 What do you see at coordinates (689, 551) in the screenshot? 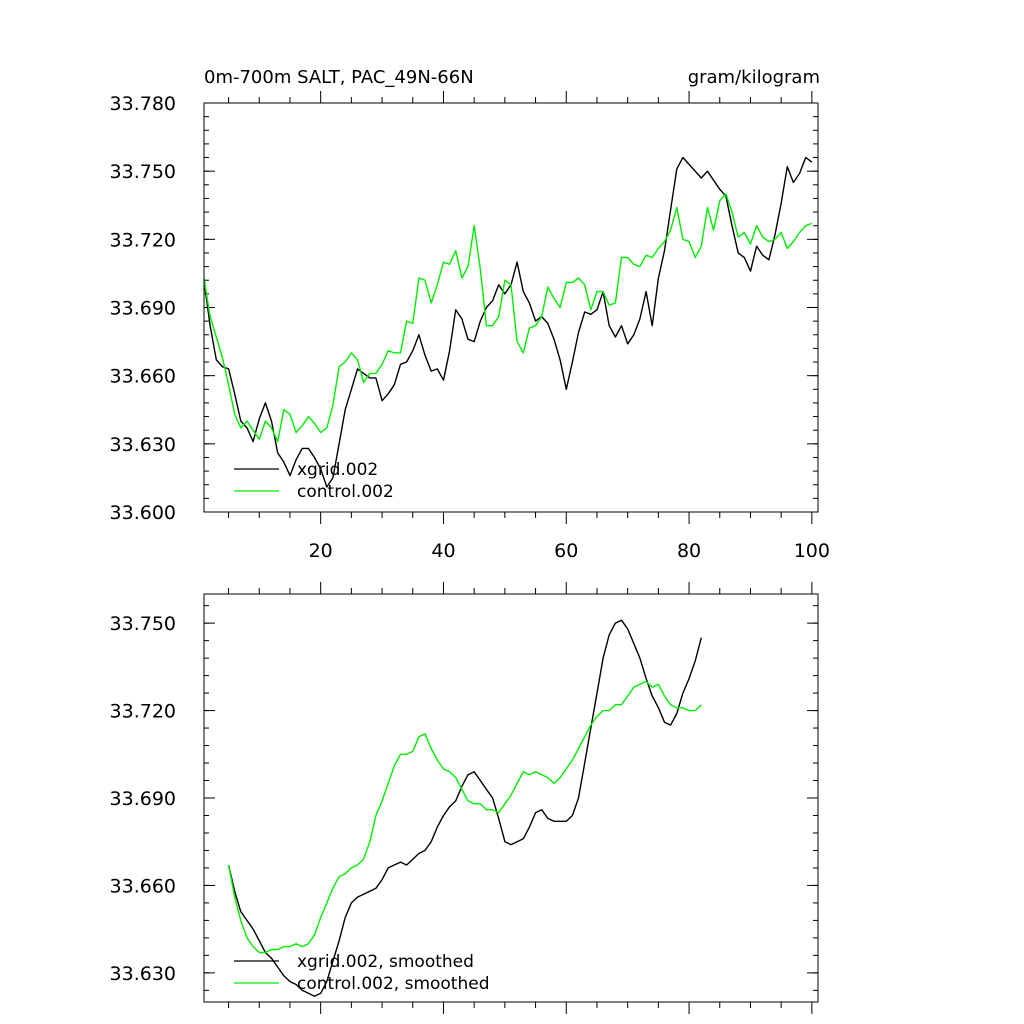
I see `x-tick-label: 80` at bounding box center [689, 551].